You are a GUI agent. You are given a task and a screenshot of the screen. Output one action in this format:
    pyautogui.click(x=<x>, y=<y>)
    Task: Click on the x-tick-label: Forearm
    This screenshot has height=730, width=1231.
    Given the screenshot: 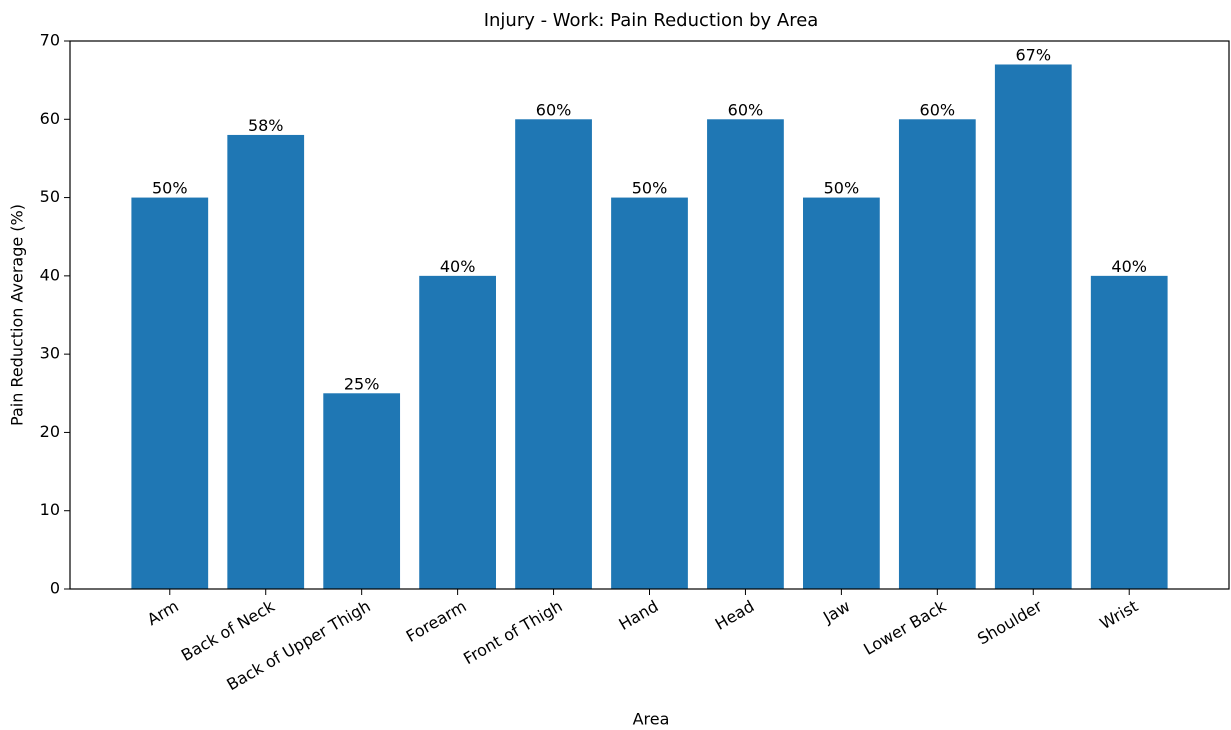 What is the action you would take?
    pyautogui.click(x=436, y=621)
    